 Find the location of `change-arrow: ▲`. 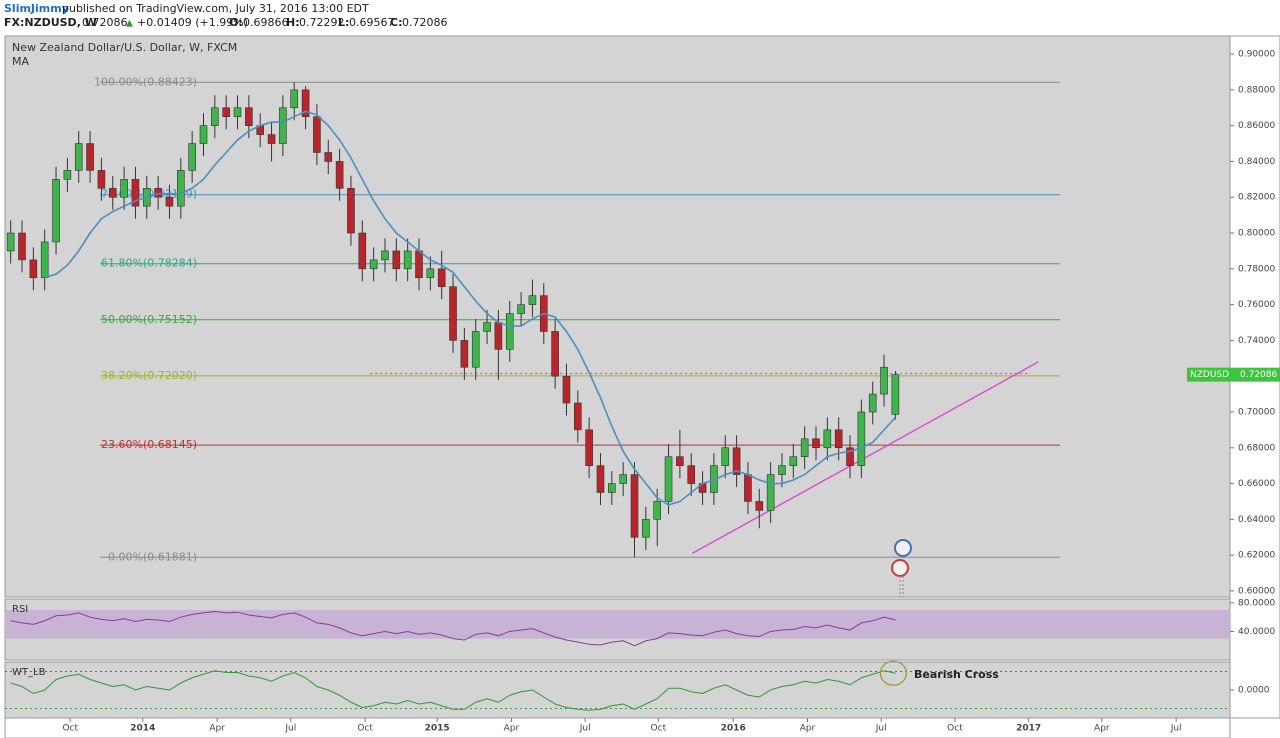

change-arrow: ▲ is located at coordinates (129, 24).